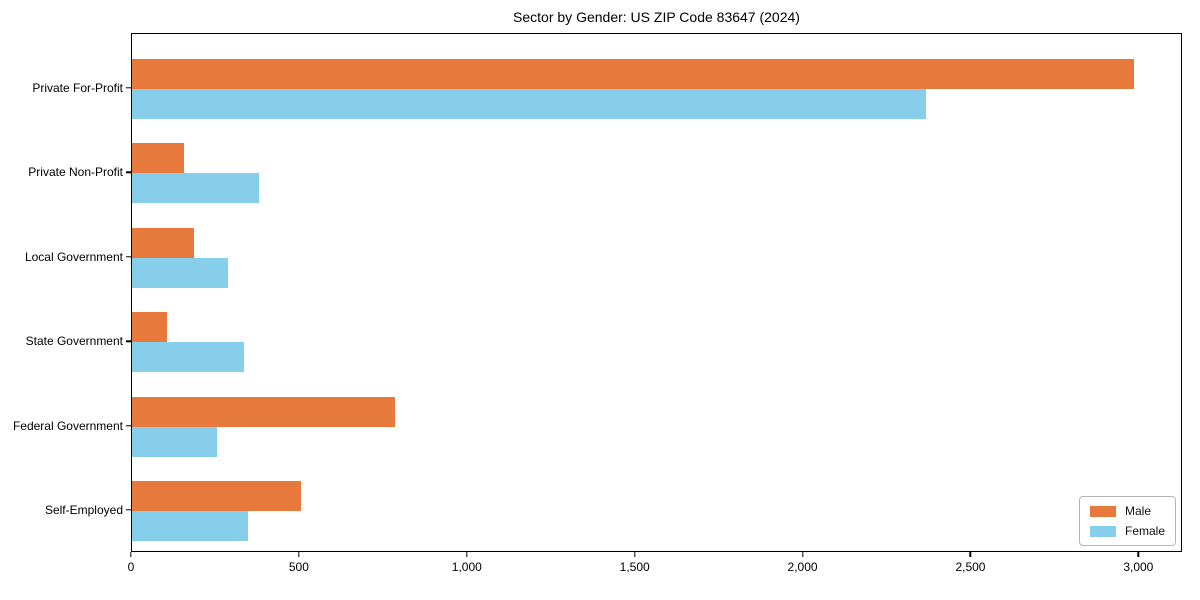 The width and height of the screenshot is (1200, 600). I want to click on x-axis-tick-label: 2,500, so click(970, 567).